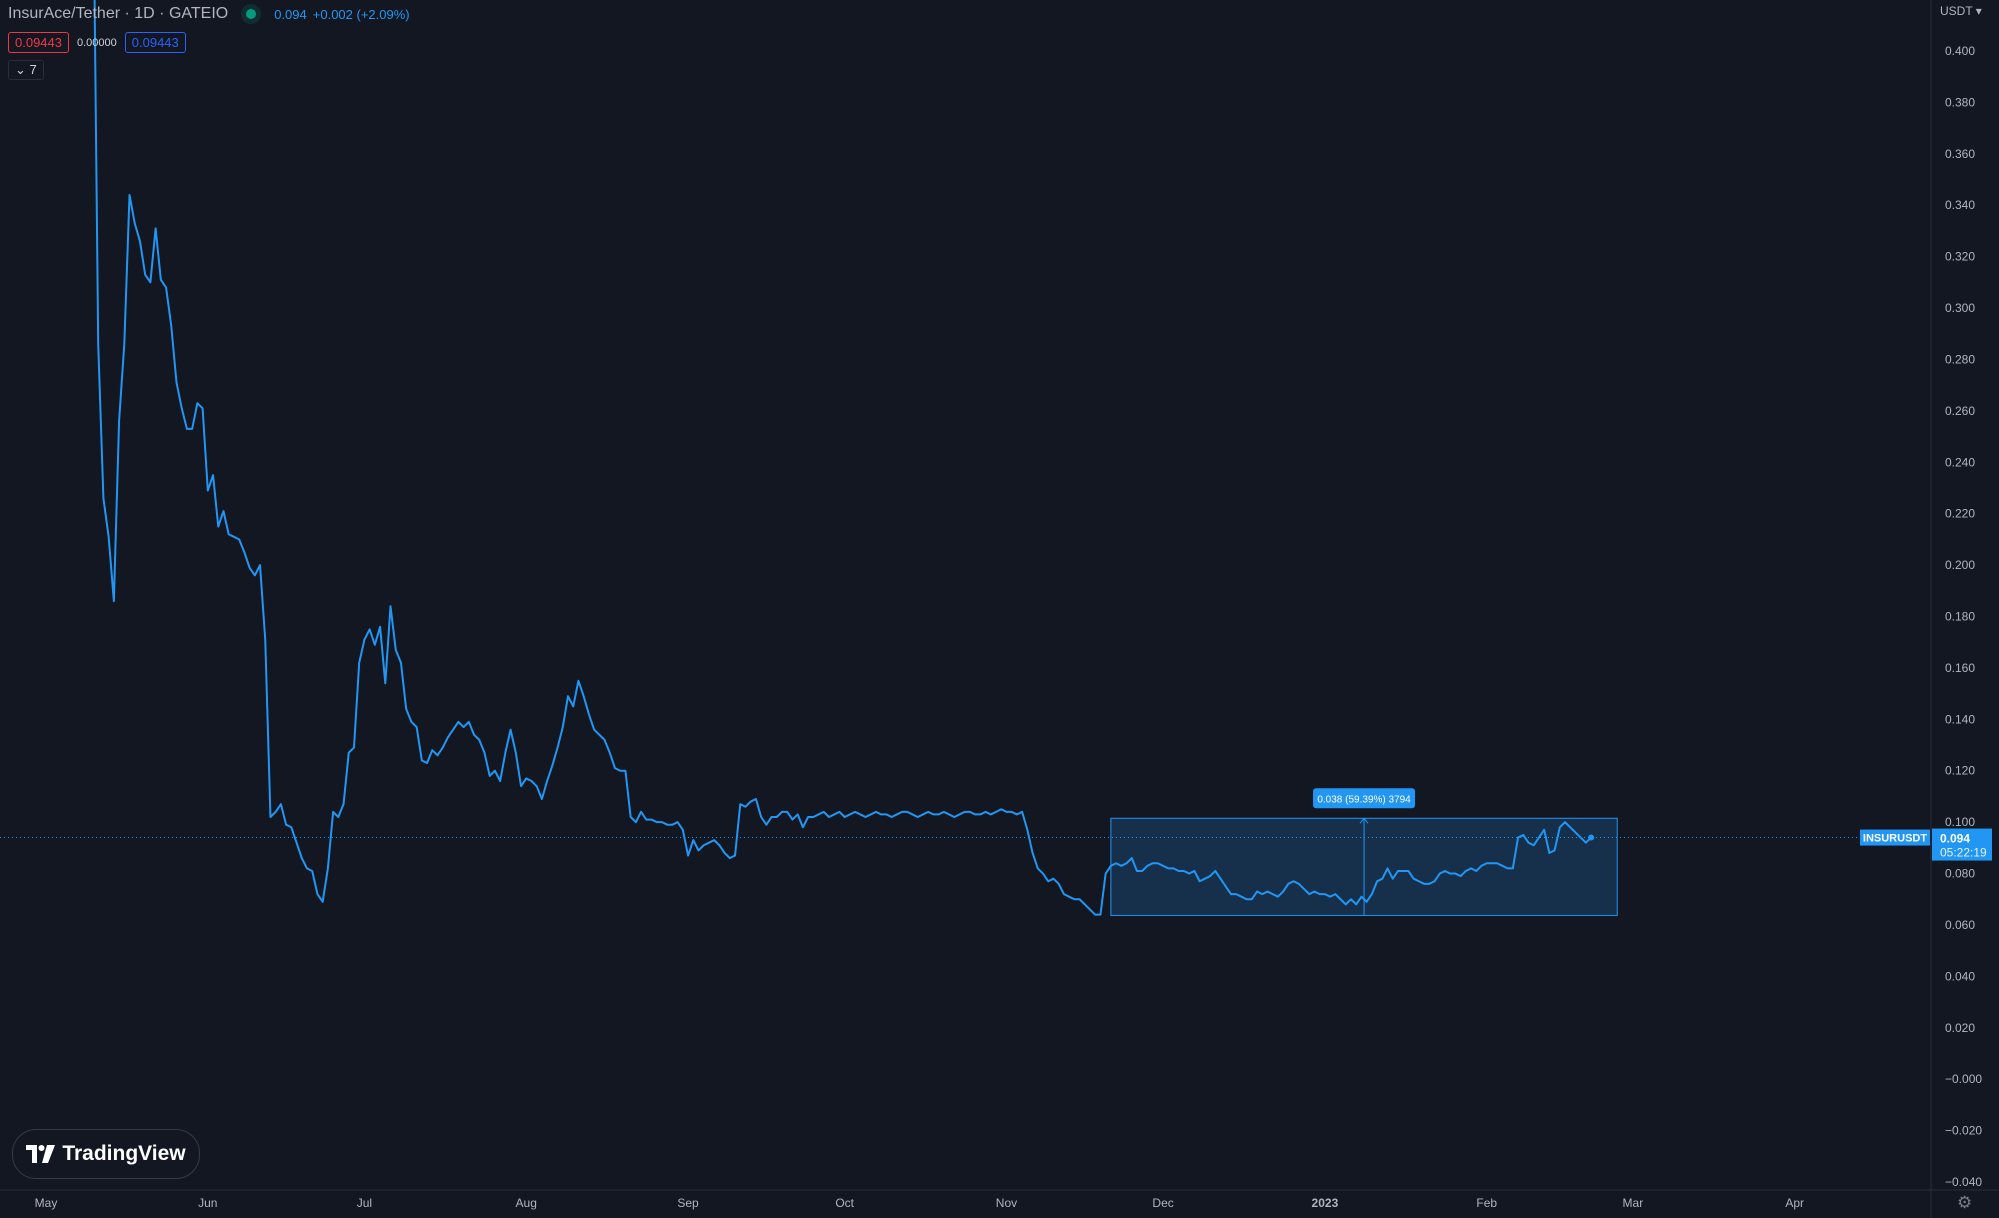 This screenshot has width=1999, height=1218. What do you see at coordinates (1325, 1203) in the screenshot?
I see `time-tick-label: 2023` at bounding box center [1325, 1203].